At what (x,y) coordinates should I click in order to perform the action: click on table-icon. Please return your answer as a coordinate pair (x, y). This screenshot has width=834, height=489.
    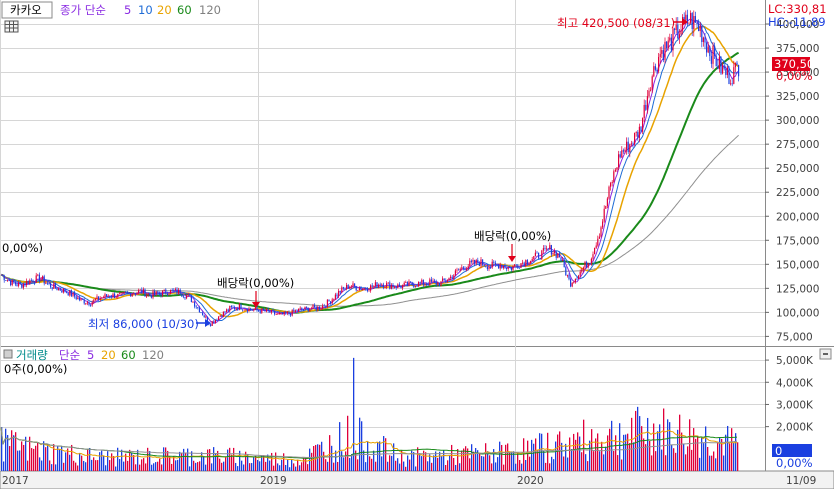
    Looking at the image, I should click on (11, 26).